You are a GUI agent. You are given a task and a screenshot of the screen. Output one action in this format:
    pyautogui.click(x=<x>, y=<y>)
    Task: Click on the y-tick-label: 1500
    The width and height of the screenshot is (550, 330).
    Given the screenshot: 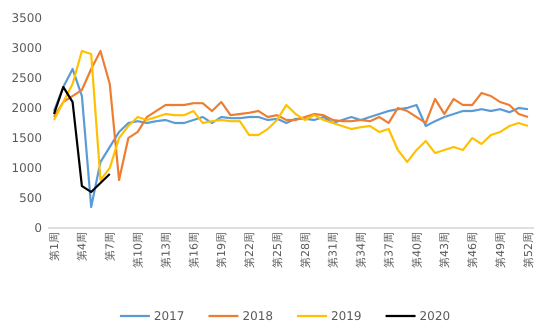 What is the action you would take?
    pyautogui.click(x=26, y=137)
    